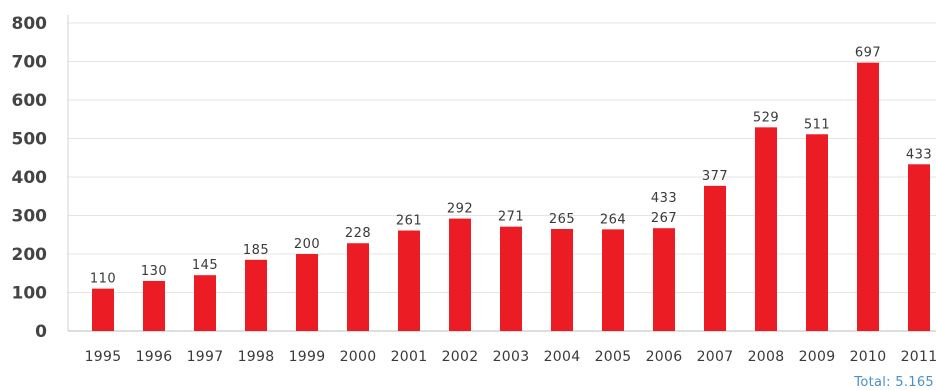  I want to click on data-label-1998: 185, so click(256, 250).